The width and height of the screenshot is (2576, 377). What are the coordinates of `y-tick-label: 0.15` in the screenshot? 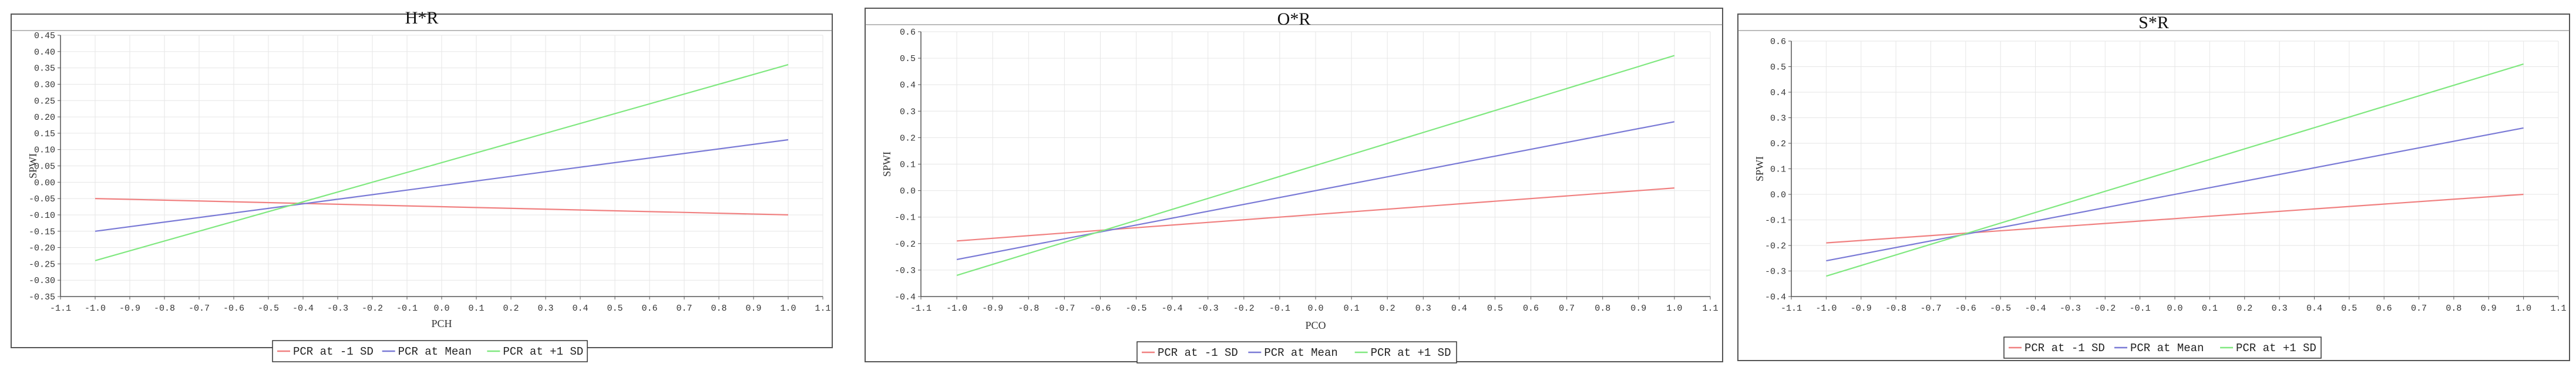 It's located at (44, 134).